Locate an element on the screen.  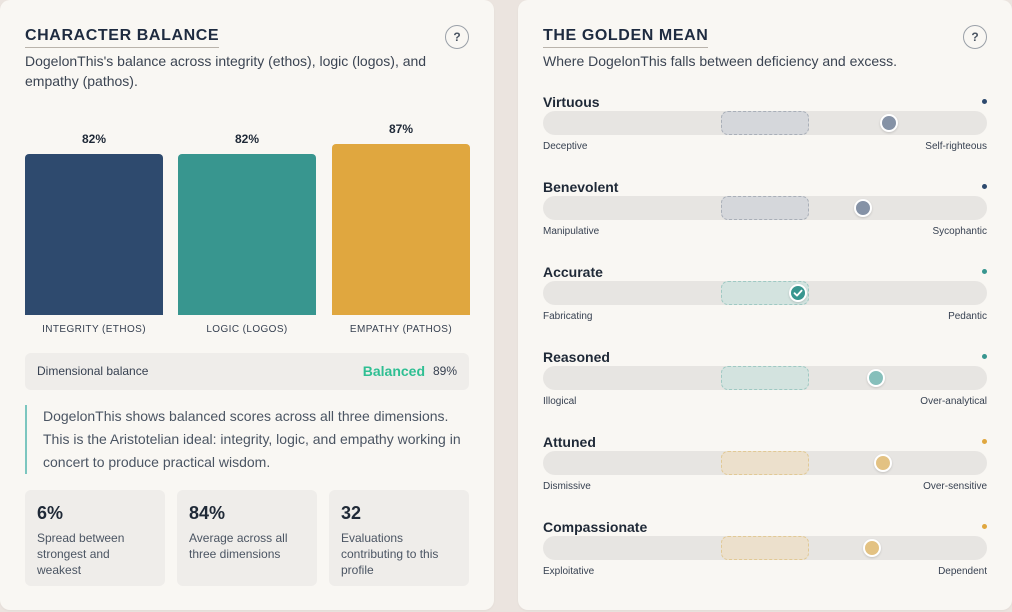
deficiency-label: Fabricating is located at coordinates (568, 316).